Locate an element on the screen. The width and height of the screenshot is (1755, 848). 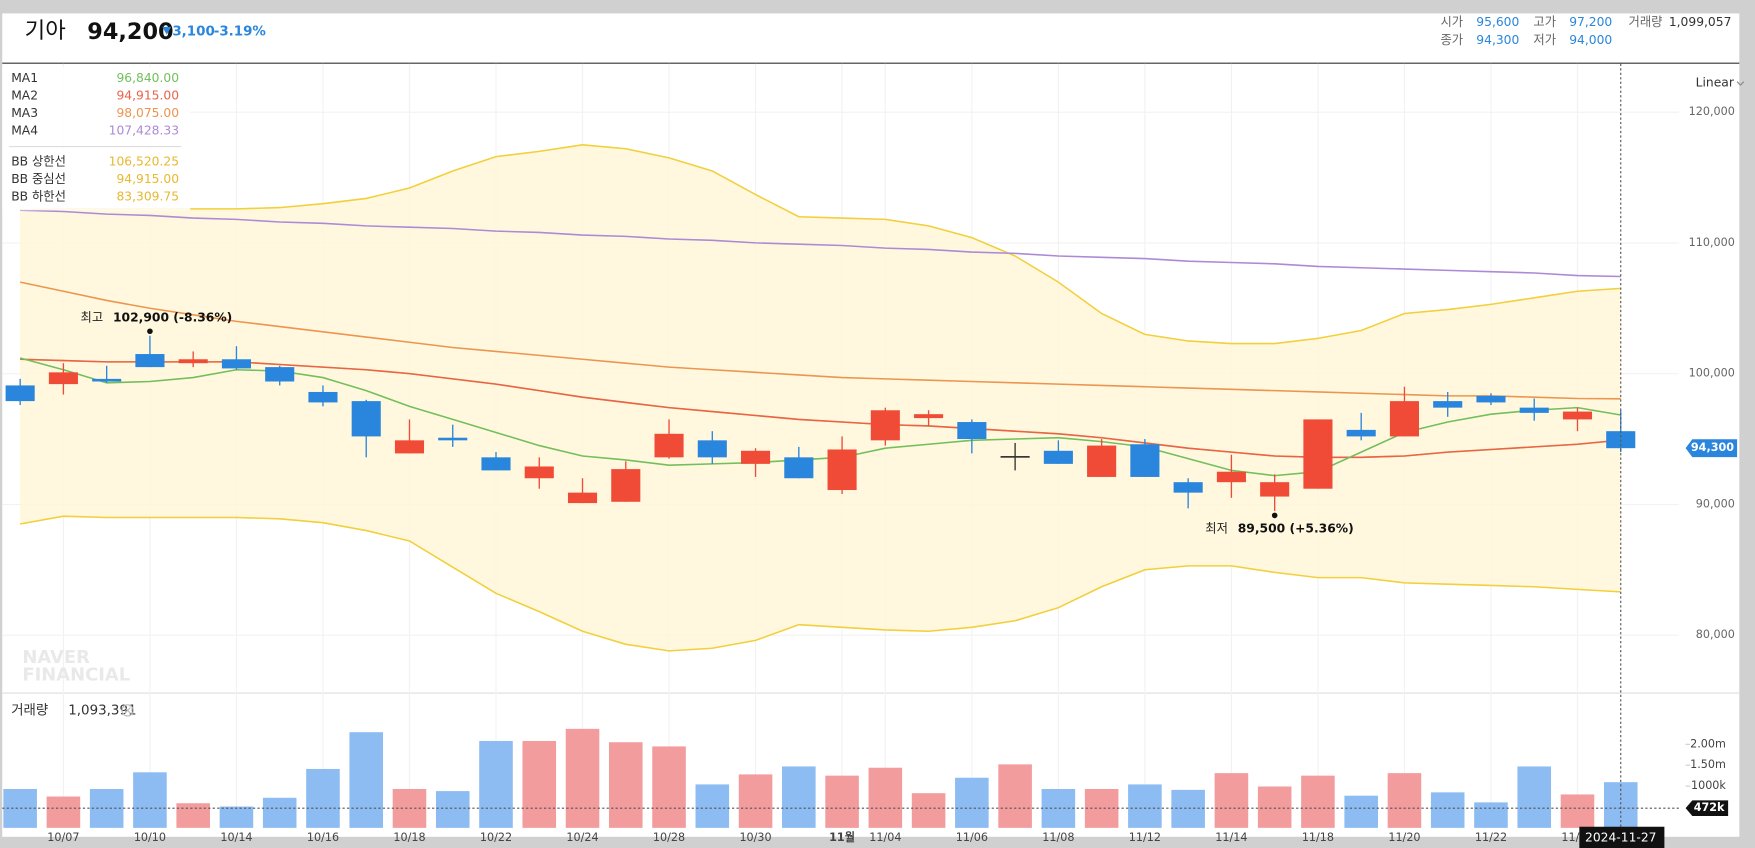
volume-tag is located at coordinates (1707, 808).